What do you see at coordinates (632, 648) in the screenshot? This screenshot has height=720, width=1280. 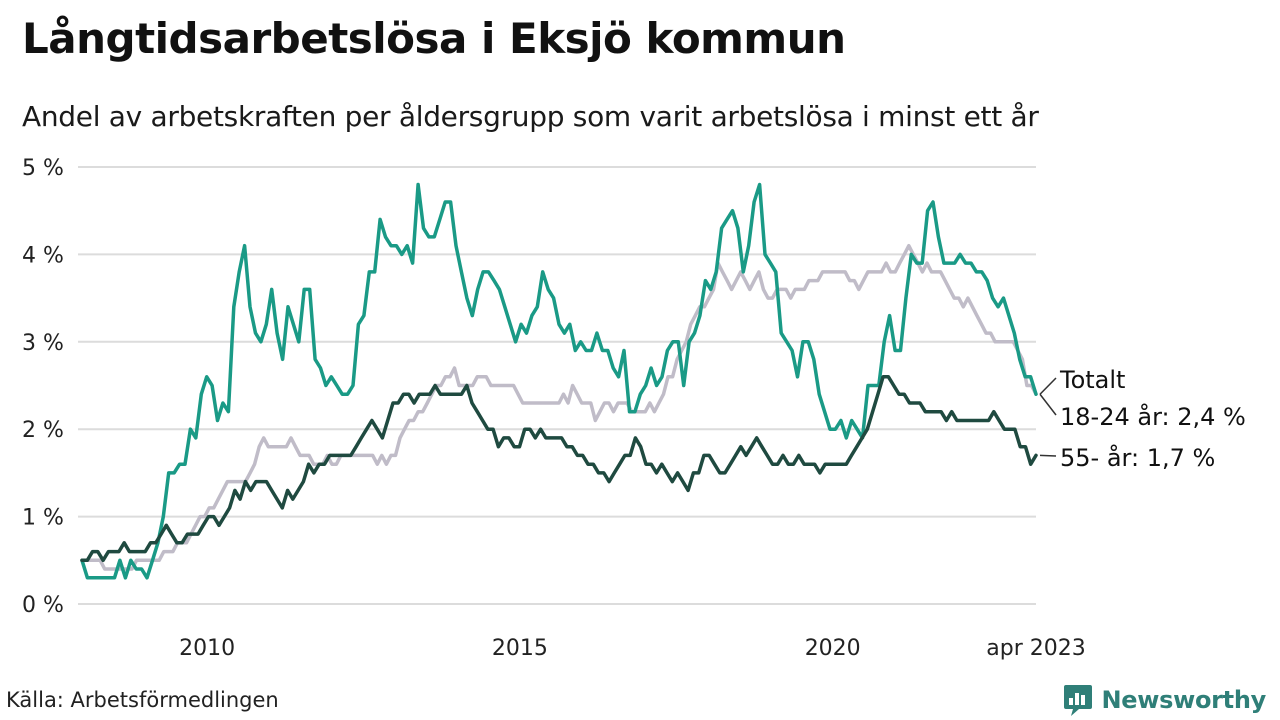 I see `x-axis-ticks: 2010 2015 2020 apr 2023` at bounding box center [632, 648].